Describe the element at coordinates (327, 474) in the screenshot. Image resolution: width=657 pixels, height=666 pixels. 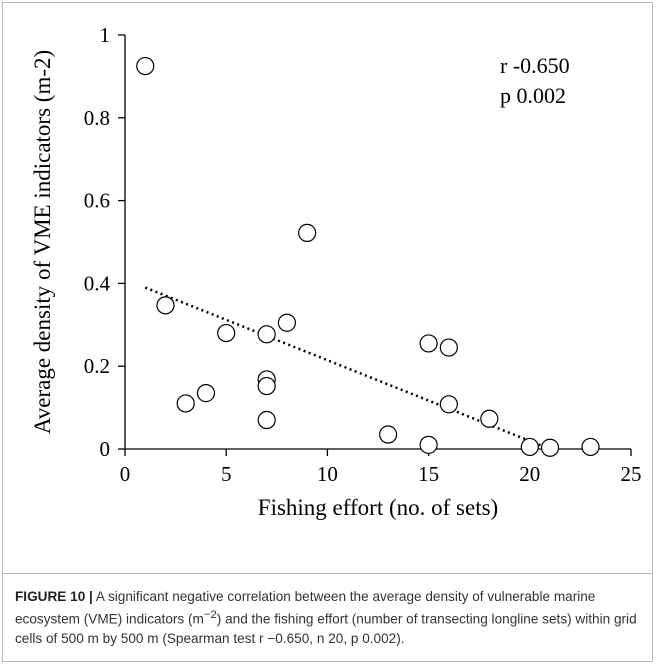
I see `x-tick-label: 10` at that location.